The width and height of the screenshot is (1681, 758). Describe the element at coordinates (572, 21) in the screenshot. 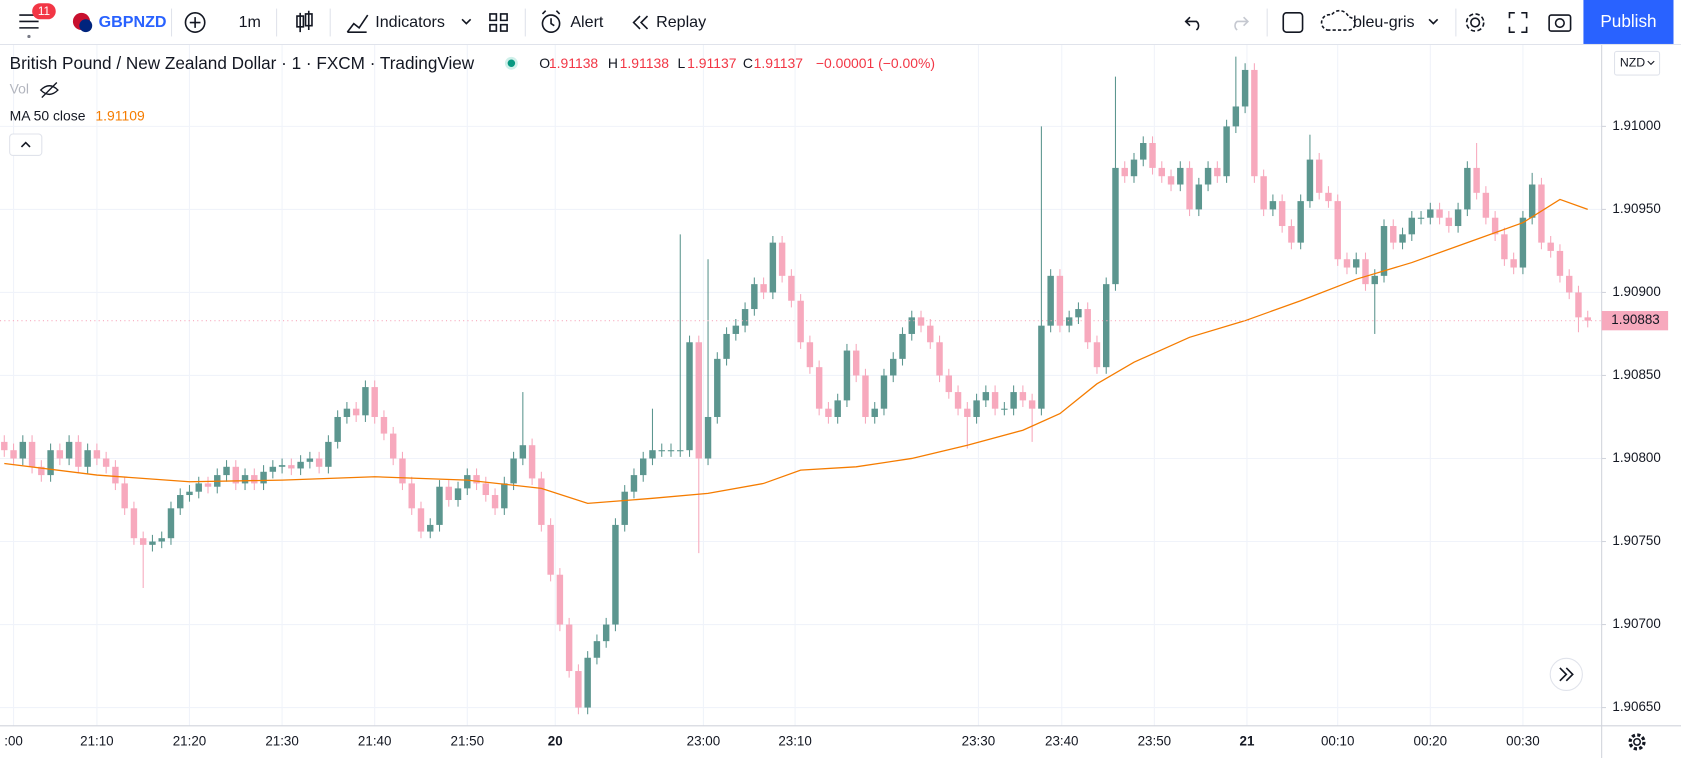

I see `alert-button: Alert` at that location.